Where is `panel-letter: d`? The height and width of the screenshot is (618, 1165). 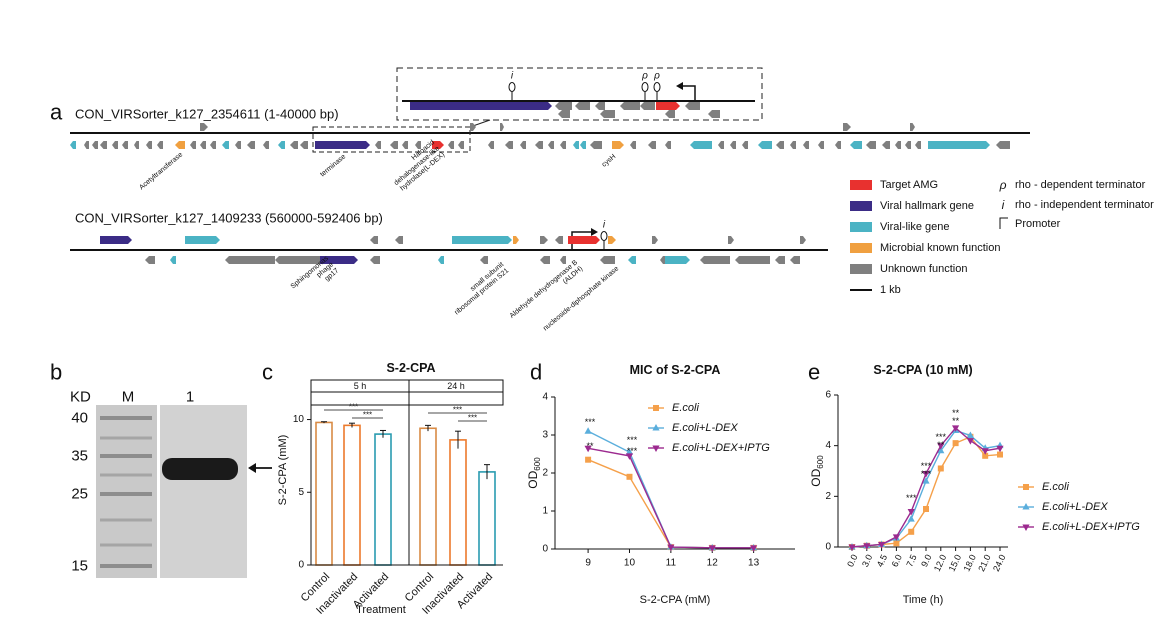
panel-letter: d is located at coordinates (536, 372).